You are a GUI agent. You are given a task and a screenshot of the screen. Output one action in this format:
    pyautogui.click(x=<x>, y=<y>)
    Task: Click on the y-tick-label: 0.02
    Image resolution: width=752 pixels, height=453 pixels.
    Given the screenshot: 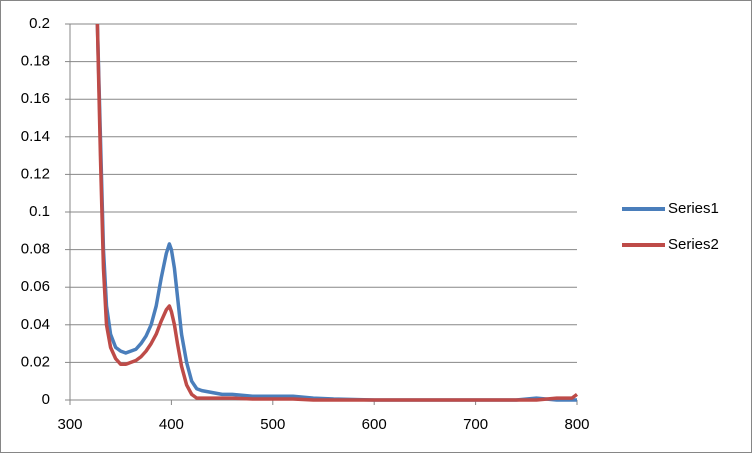 What is the action you would take?
    pyautogui.click(x=35, y=361)
    